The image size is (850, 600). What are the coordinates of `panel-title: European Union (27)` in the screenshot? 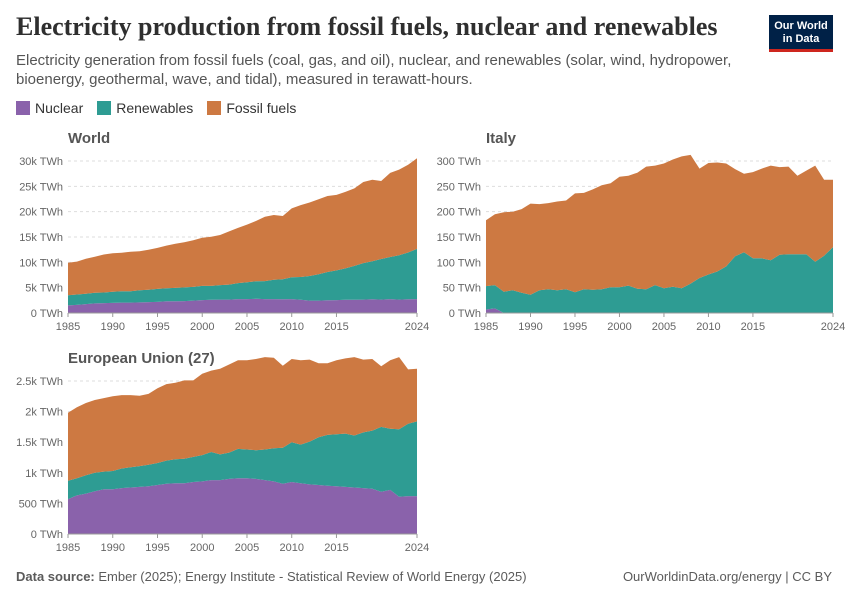 It's located at (141, 358).